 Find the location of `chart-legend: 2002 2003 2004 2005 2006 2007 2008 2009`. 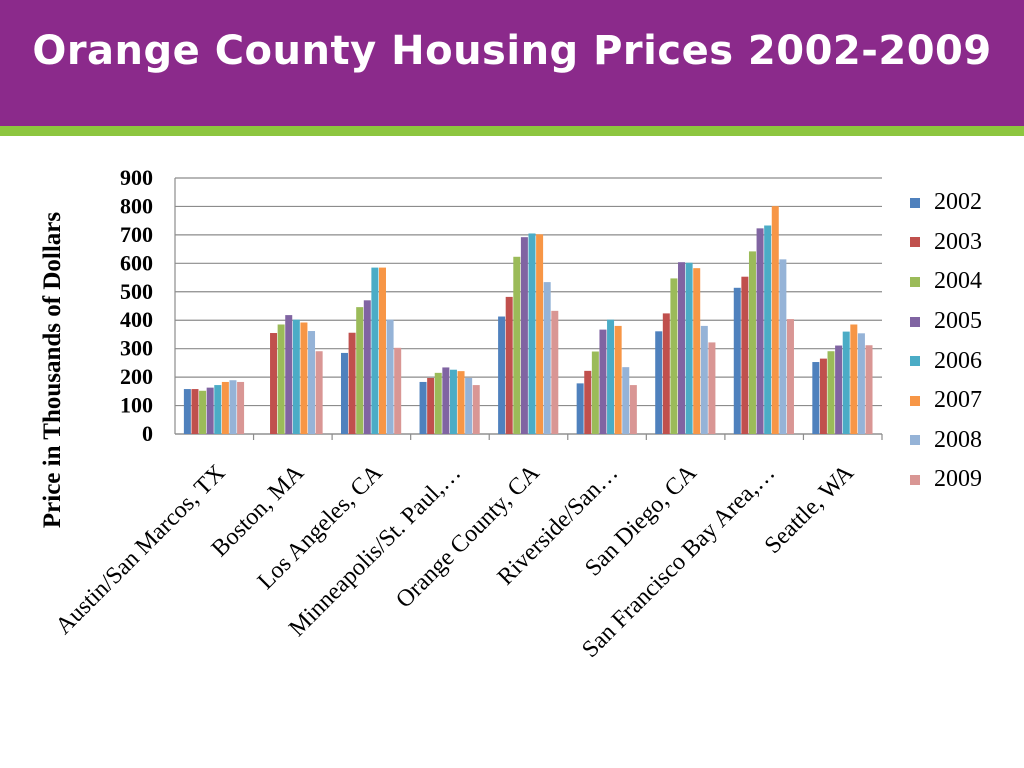

chart-legend: 2002 2003 2004 2005 2006 2007 2008 2009 is located at coordinates (946, 341).